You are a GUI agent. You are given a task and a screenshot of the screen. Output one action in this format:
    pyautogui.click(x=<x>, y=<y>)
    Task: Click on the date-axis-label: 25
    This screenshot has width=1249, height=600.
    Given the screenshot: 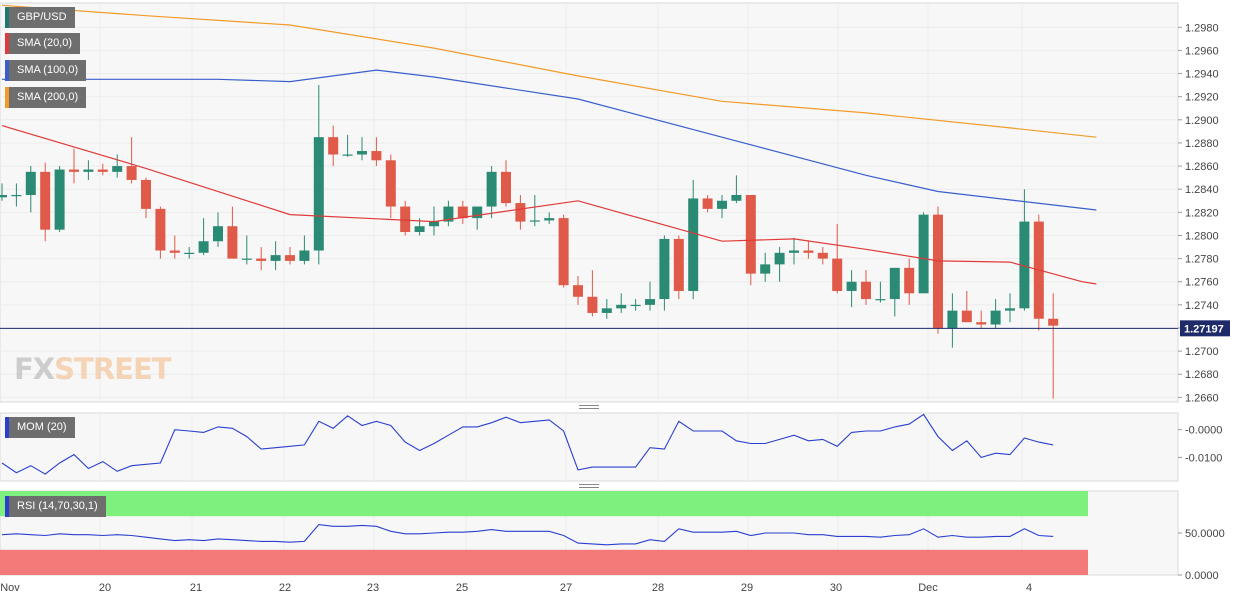 What is the action you would take?
    pyautogui.click(x=462, y=588)
    